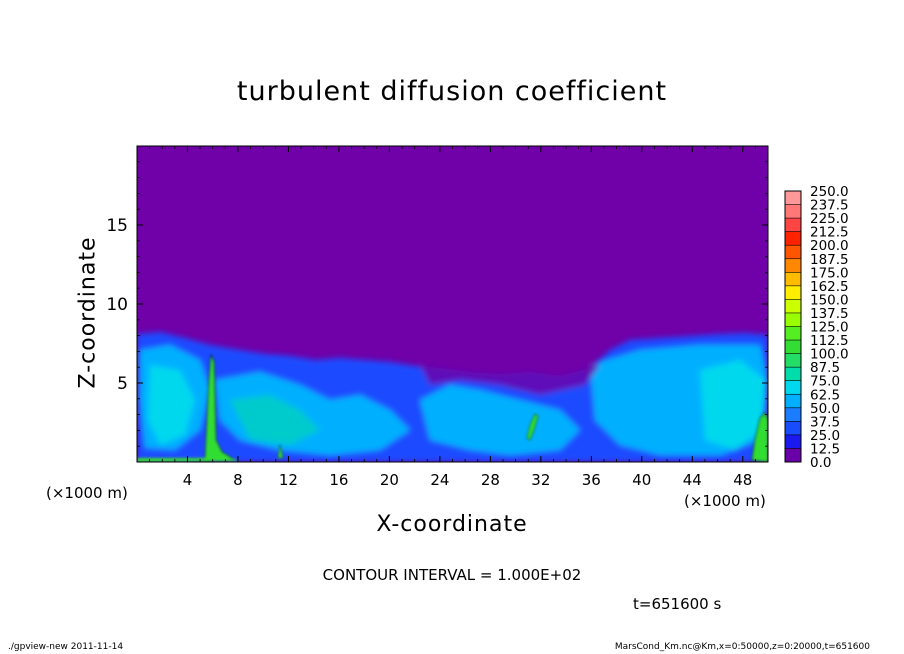 The width and height of the screenshot is (904, 654). I want to click on x-tick-label: 32, so click(540, 480).